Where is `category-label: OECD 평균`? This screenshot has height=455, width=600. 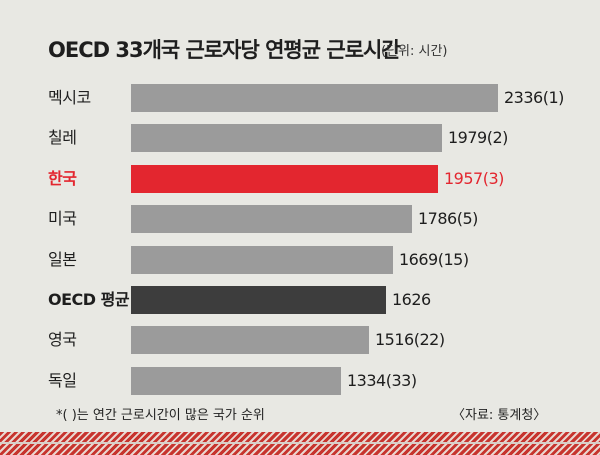
category-label: OECD 평균 is located at coordinates (89, 299).